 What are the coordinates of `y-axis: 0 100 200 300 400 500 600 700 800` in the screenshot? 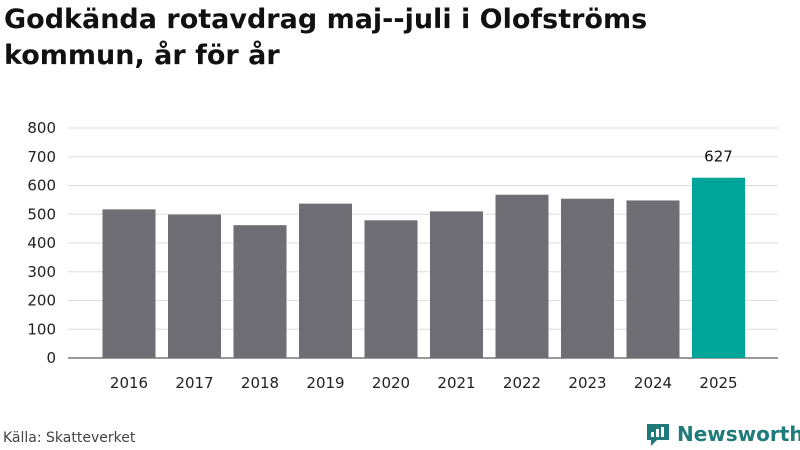 It's located at (41, 243).